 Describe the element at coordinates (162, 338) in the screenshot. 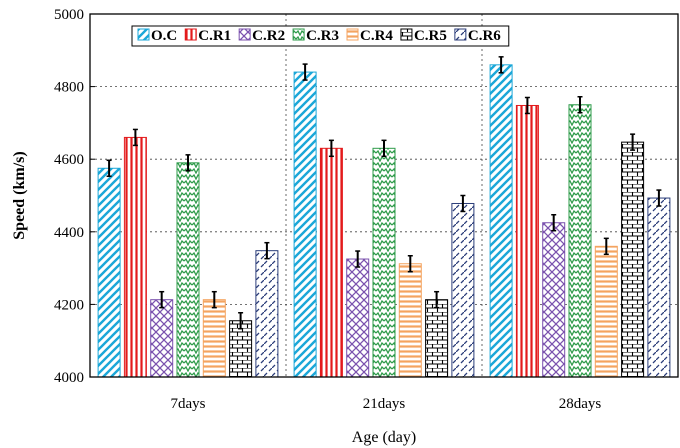

I see `bar-cr2-7days` at that location.